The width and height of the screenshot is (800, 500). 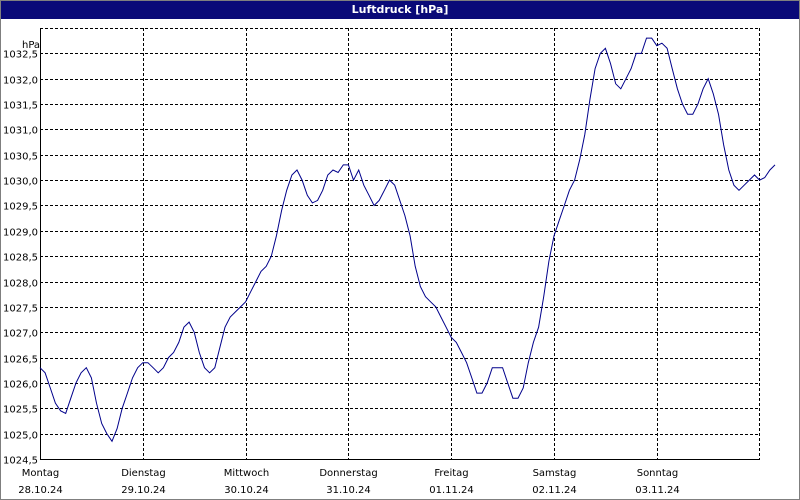 What do you see at coordinates (20, 55) in the screenshot?
I see `y-tick-label: 1032,5` at bounding box center [20, 55].